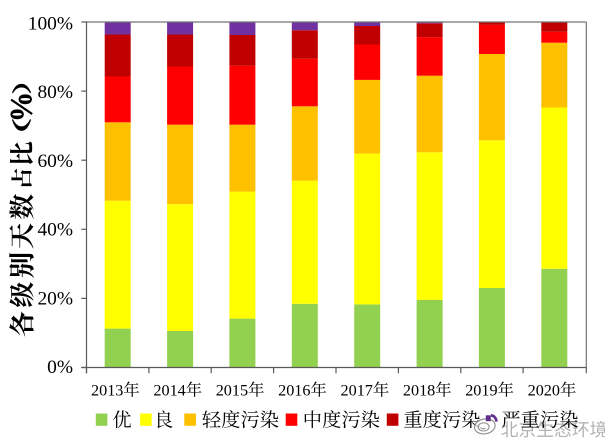 This screenshot has width=605, height=443. Describe the element at coordinates (419, 391) in the screenshot. I see `svg-text: 2018` at that location.